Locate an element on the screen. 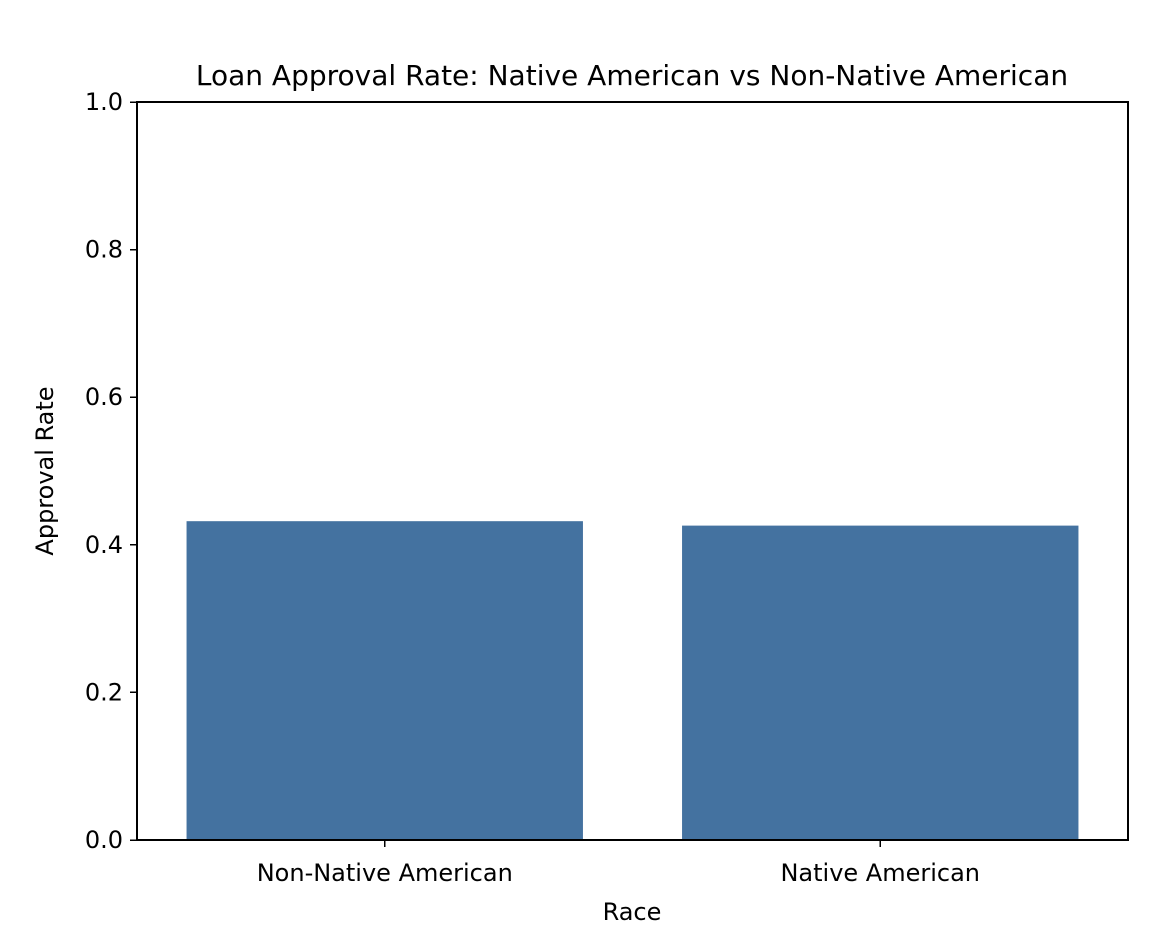  y-axis-label: Approval Rate is located at coordinates (45, 470).